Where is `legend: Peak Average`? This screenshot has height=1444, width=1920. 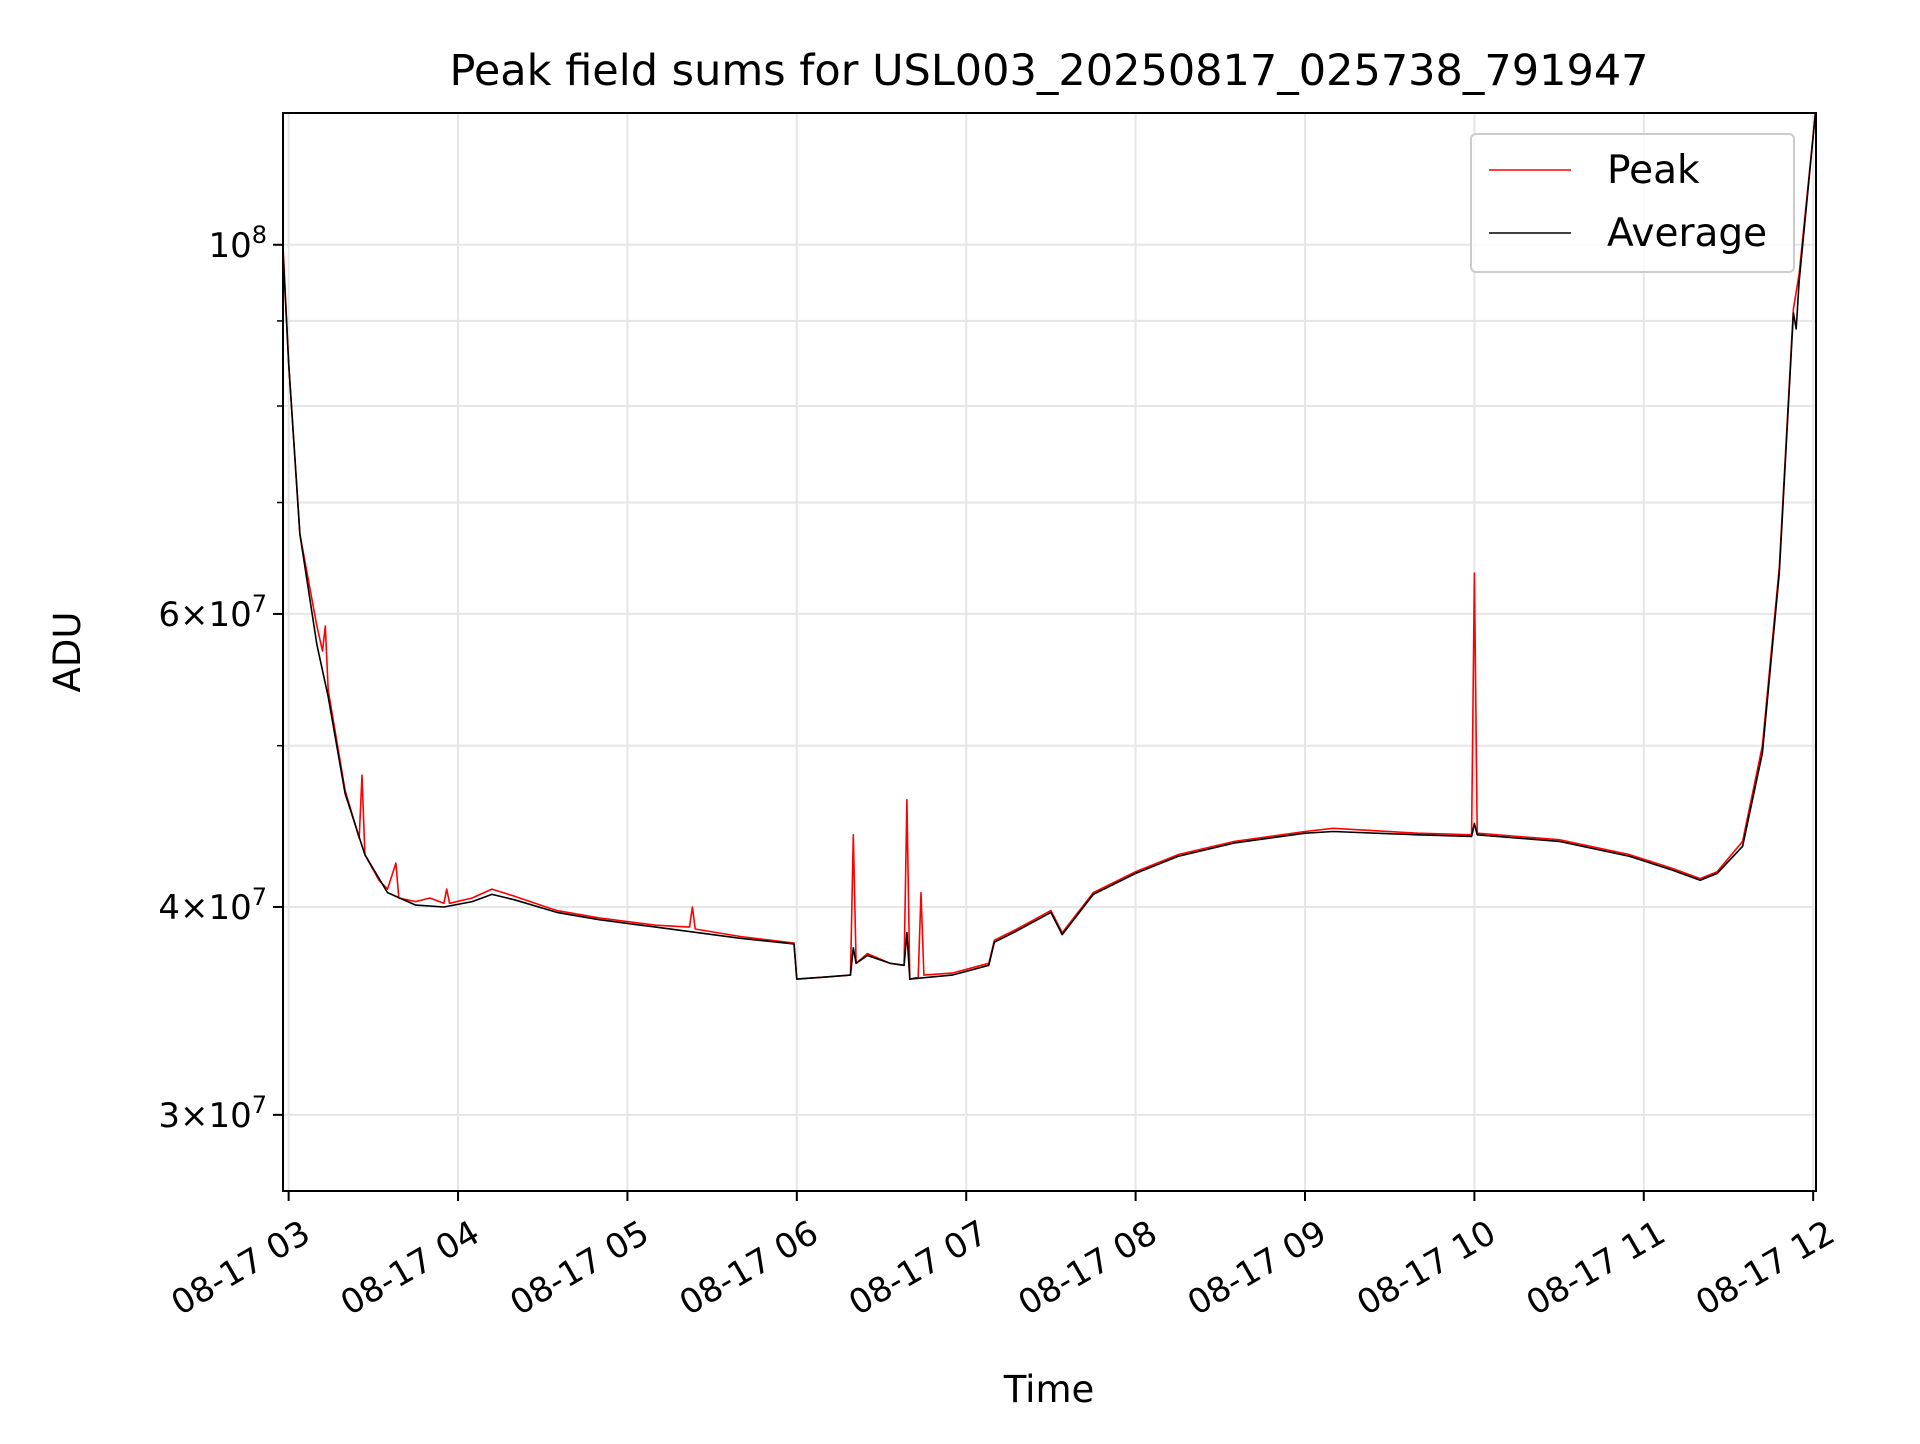
legend: Peak Average is located at coordinates (1632, 203).